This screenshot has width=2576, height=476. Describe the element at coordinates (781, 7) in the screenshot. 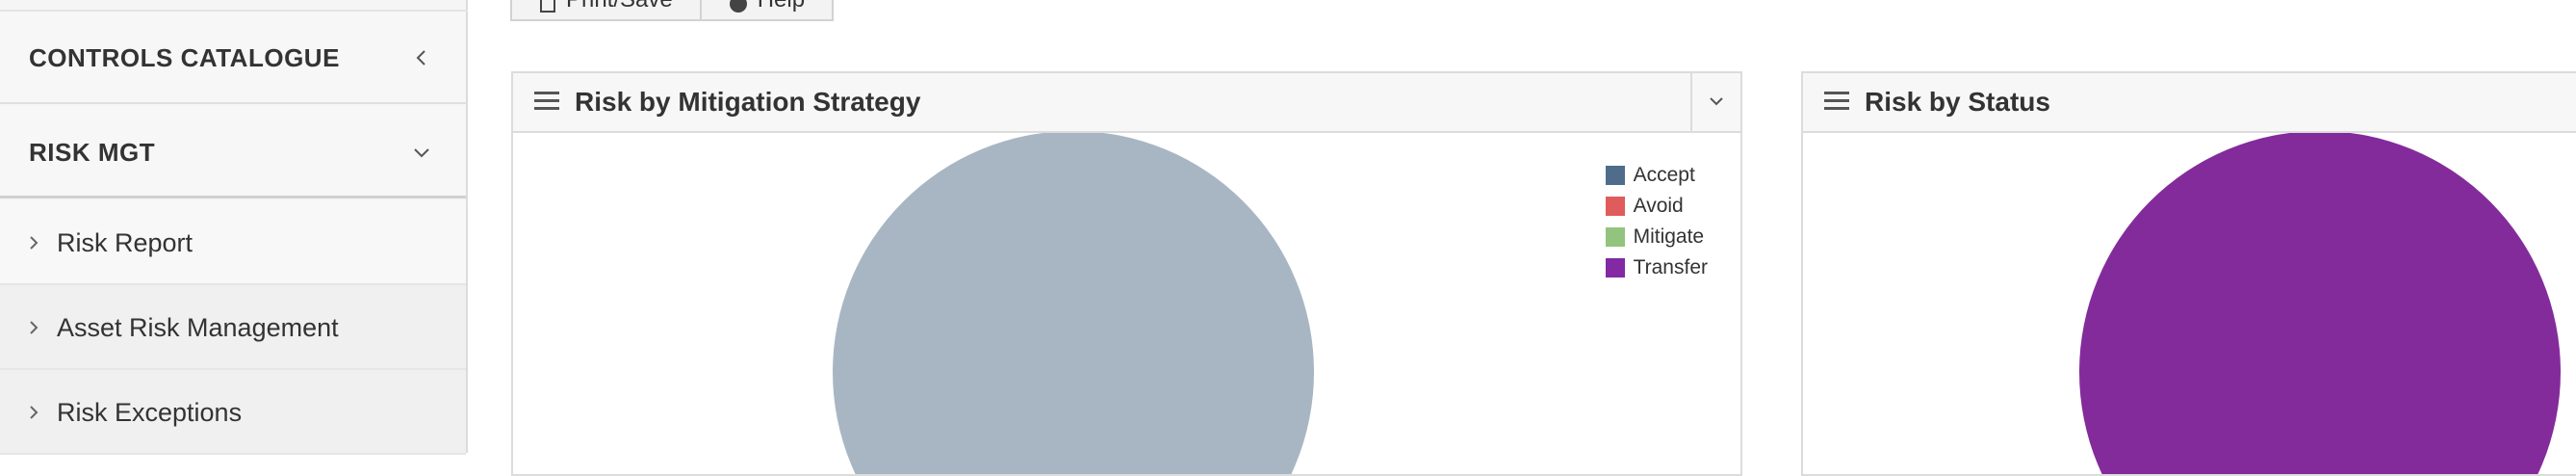

I see `help-label: Help` at that location.